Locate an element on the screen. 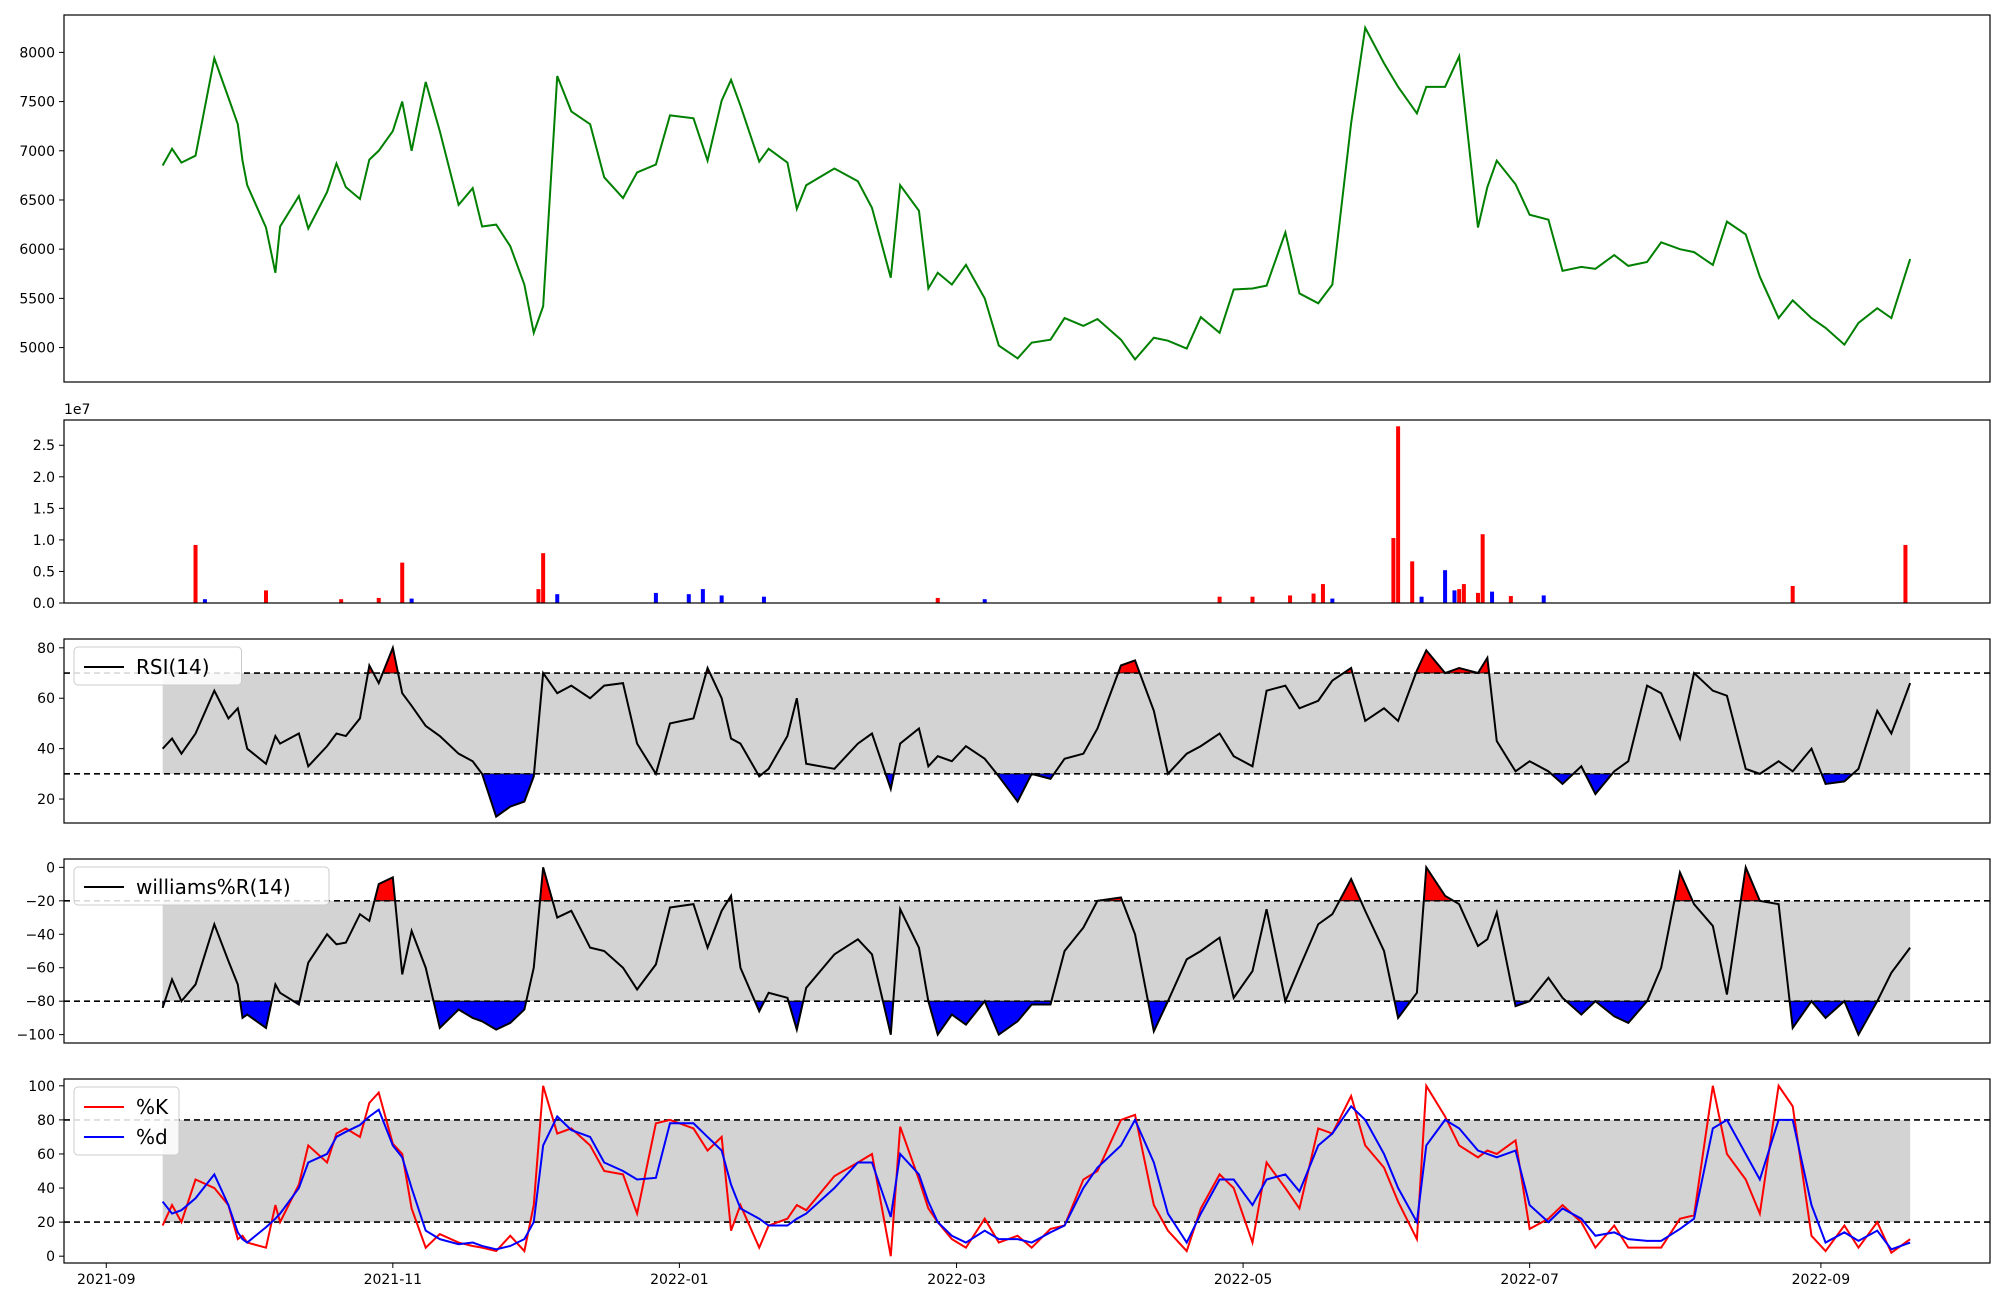  x-tick-label: 2021-11 is located at coordinates (393, 1280).